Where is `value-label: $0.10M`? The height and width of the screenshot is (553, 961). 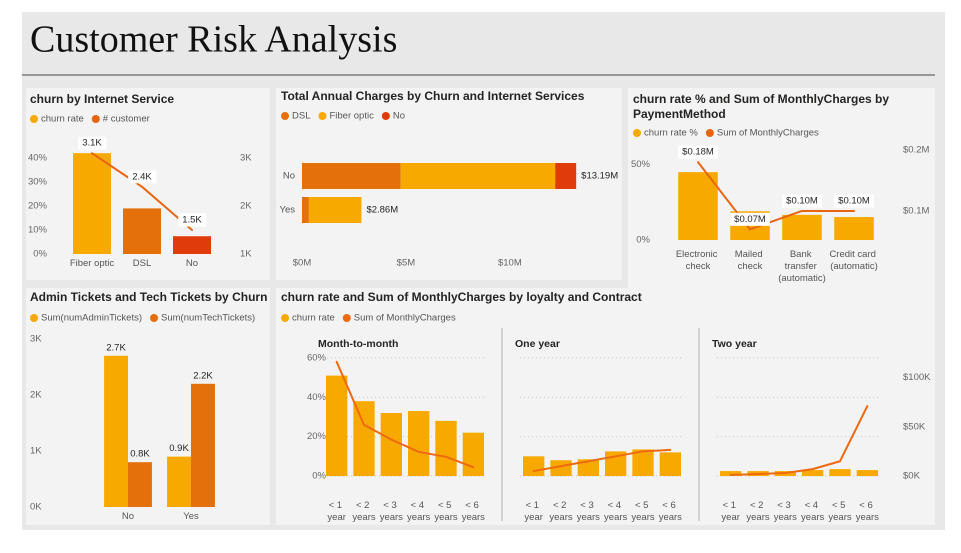 value-label: $0.10M is located at coordinates (854, 200).